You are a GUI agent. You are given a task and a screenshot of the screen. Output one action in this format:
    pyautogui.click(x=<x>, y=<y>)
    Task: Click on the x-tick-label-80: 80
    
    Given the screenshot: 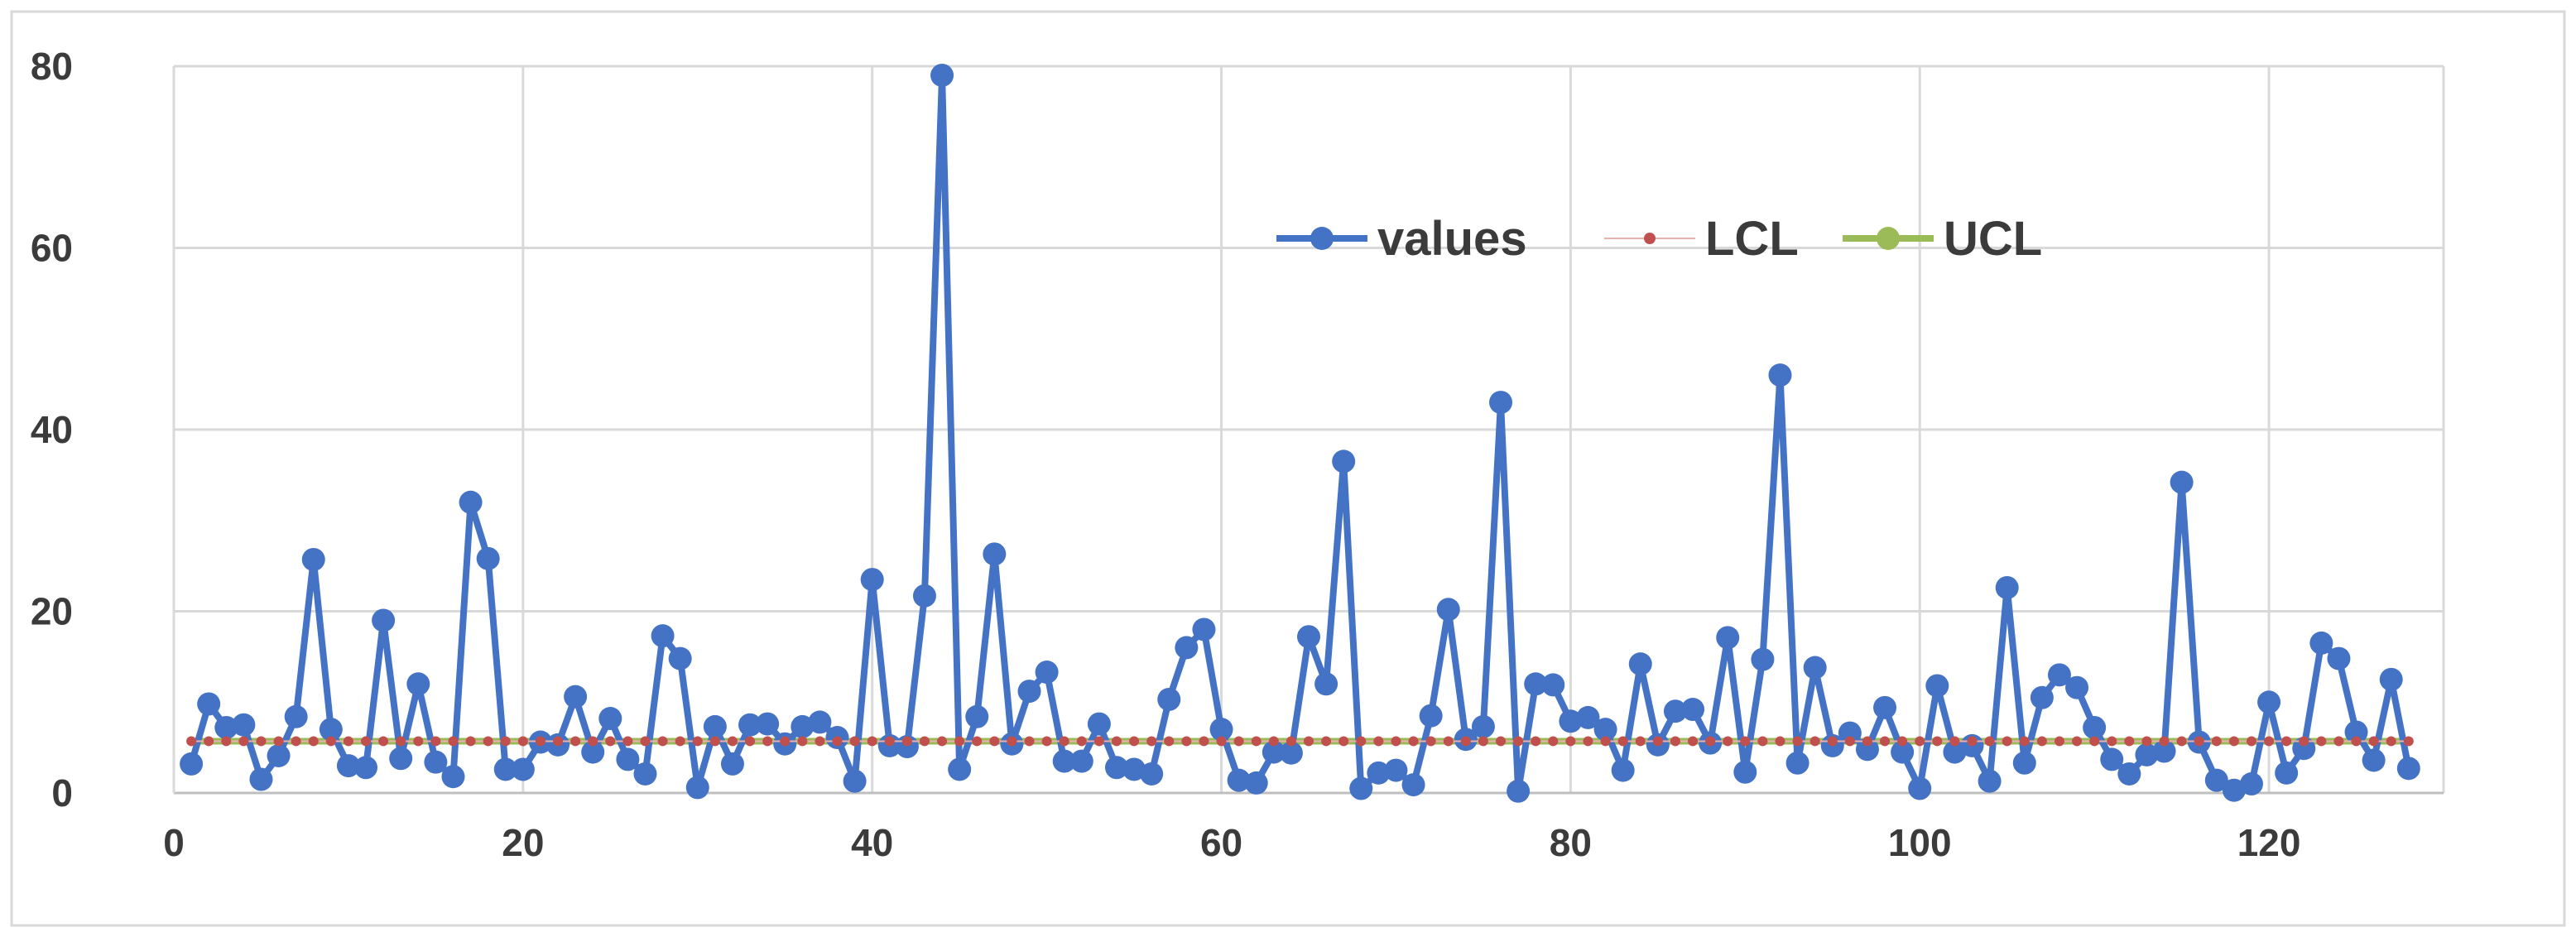 What is the action you would take?
    pyautogui.click(x=1571, y=842)
    